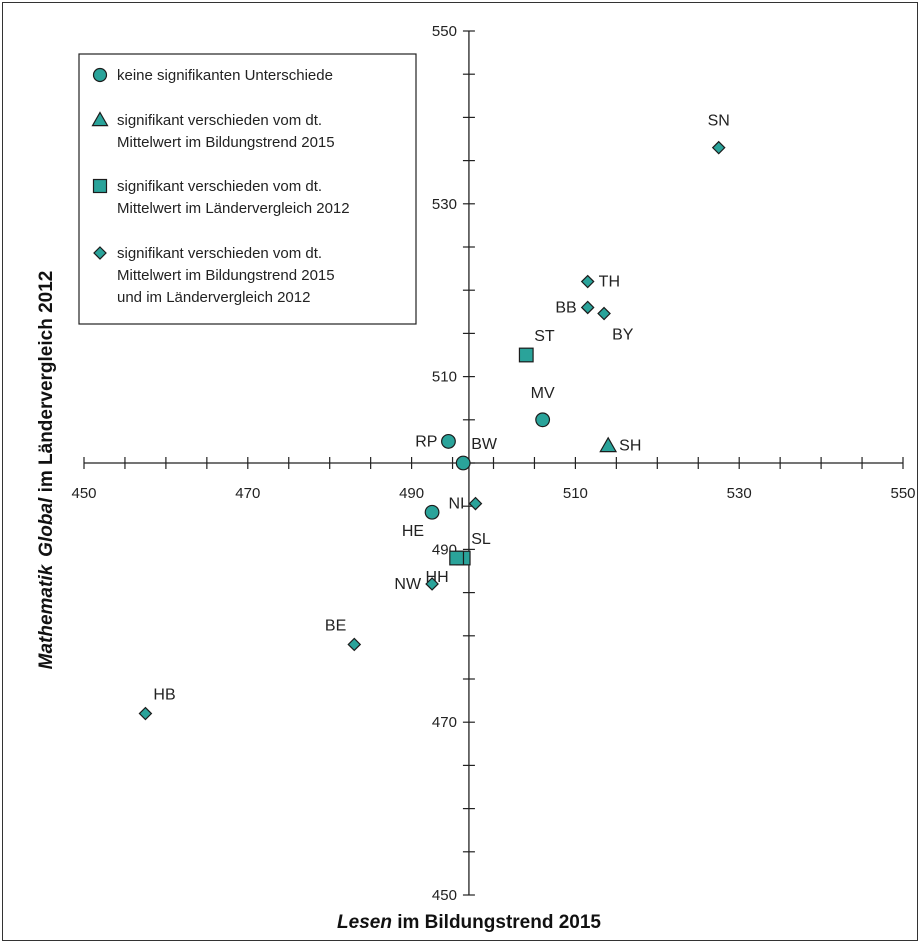 Image resolution: width=922 pixels, height=945 pixels. I want to click on point-label-bw: BW, so click(484, 444).